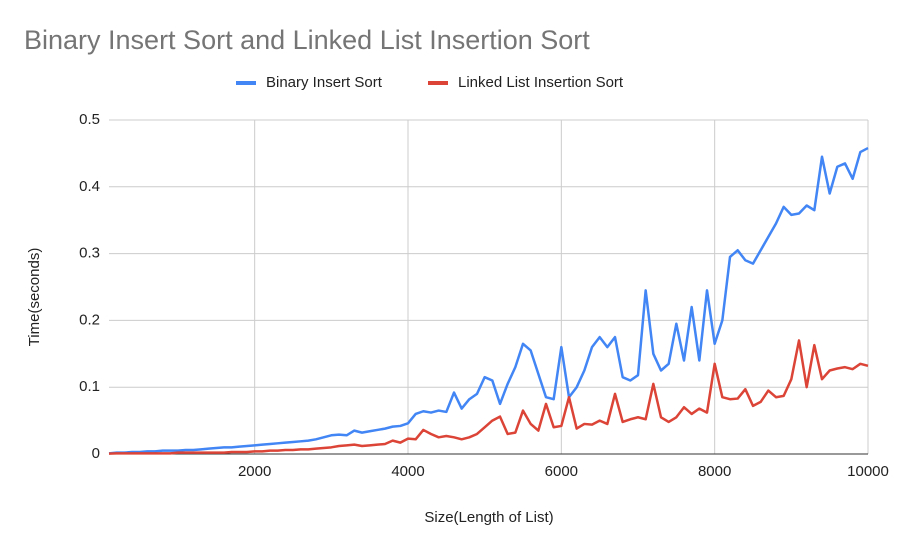 This screenshot has width=898, height=551. What do you see at coordinates (254, 471) in the screenshot?
I see `x-tick-label: 2000` at bounding box center [254, 471].